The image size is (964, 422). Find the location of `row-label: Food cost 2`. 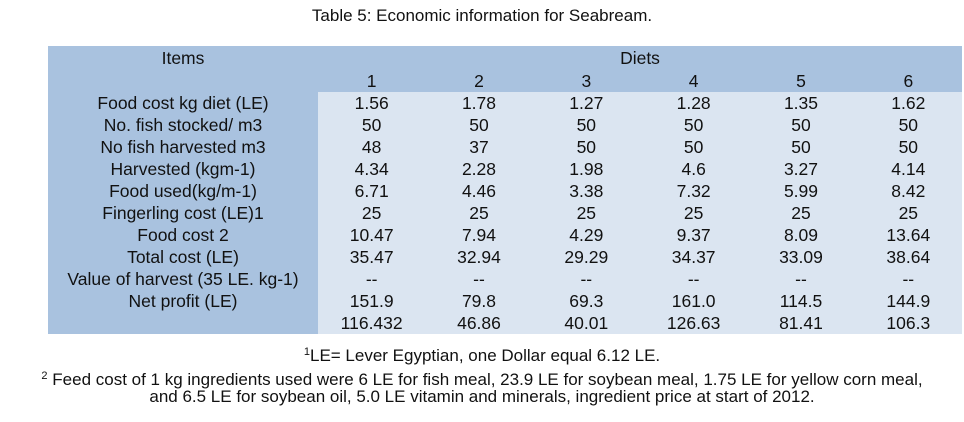

row-label: Food cost 2 is located at coordinates (183, 235).